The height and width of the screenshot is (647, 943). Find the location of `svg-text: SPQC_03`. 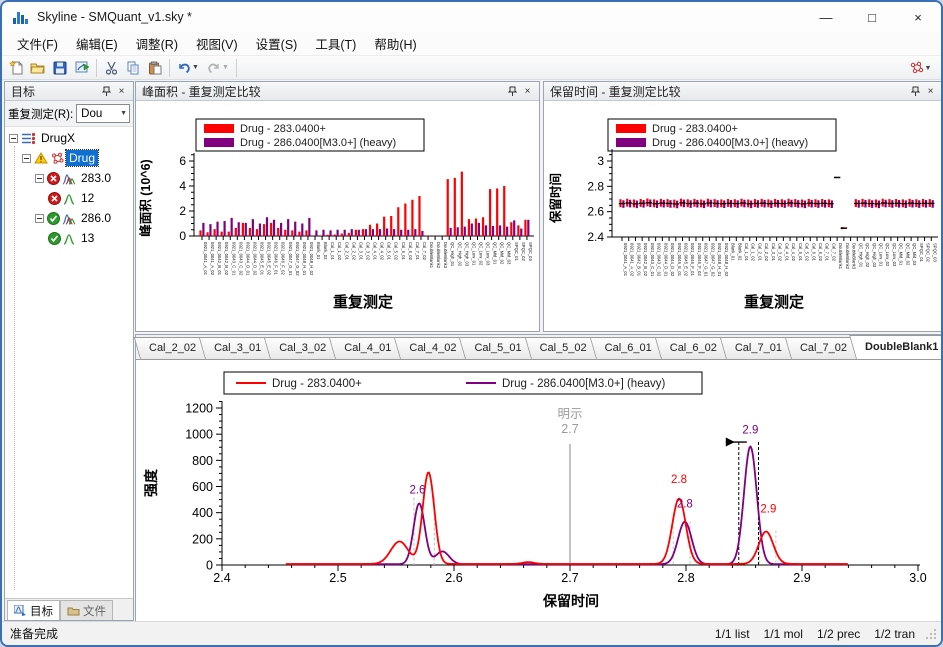

svg-text: SPQC_03 is located at coordinates (934, 253).